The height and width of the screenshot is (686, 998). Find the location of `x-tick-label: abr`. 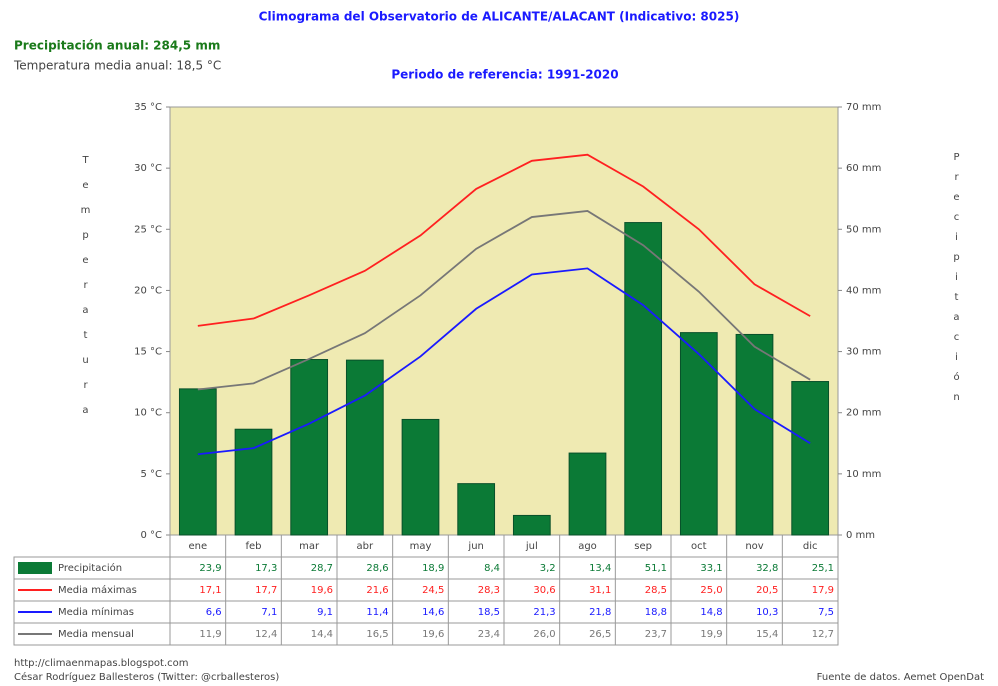

x-tick-label: abr is located at coordinates (365, 546).